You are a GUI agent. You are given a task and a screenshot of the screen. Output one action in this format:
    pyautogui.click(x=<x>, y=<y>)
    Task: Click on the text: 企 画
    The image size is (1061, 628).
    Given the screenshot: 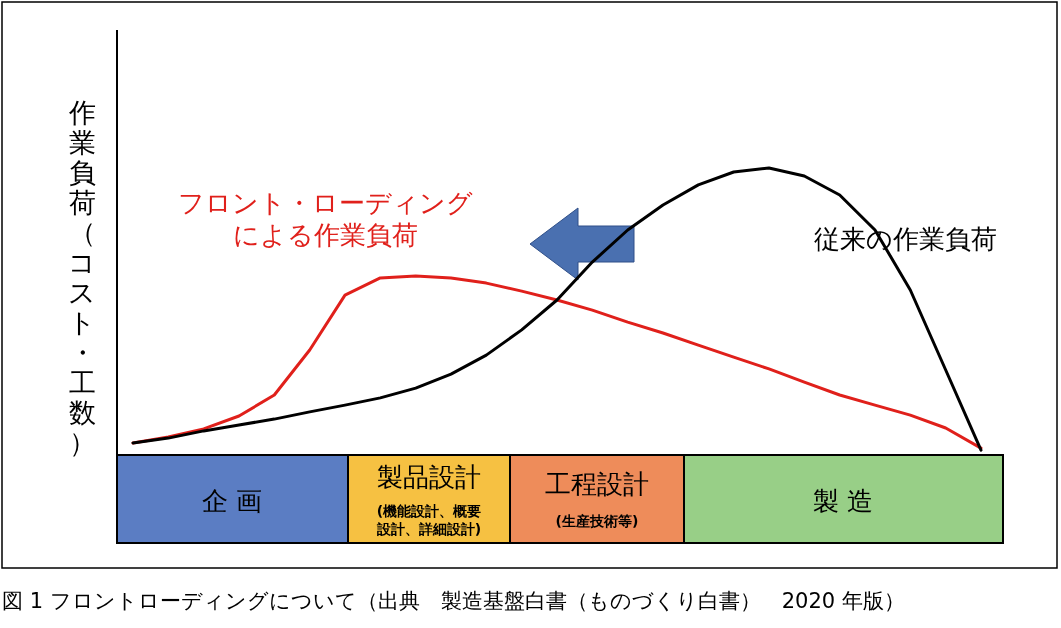 What is the action you would take?
    pyautogui.click(x=232, y=501)
    